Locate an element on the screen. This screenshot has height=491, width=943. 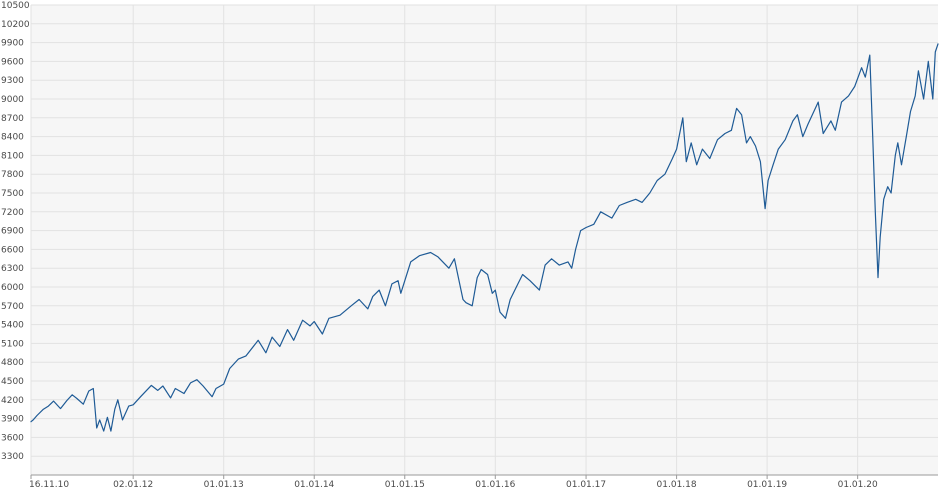
y-tick-label: 10200 is located at coordinates (15, 25).